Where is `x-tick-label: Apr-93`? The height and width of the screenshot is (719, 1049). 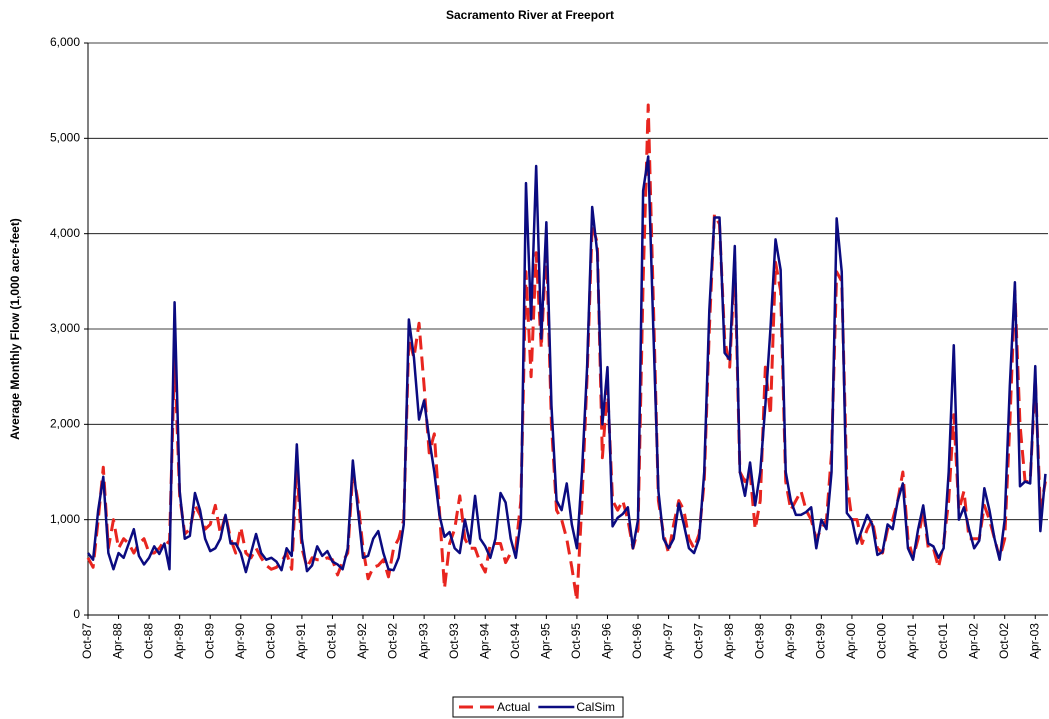
x-tick-label: Apr-93 is located at coordinates (423, 641).